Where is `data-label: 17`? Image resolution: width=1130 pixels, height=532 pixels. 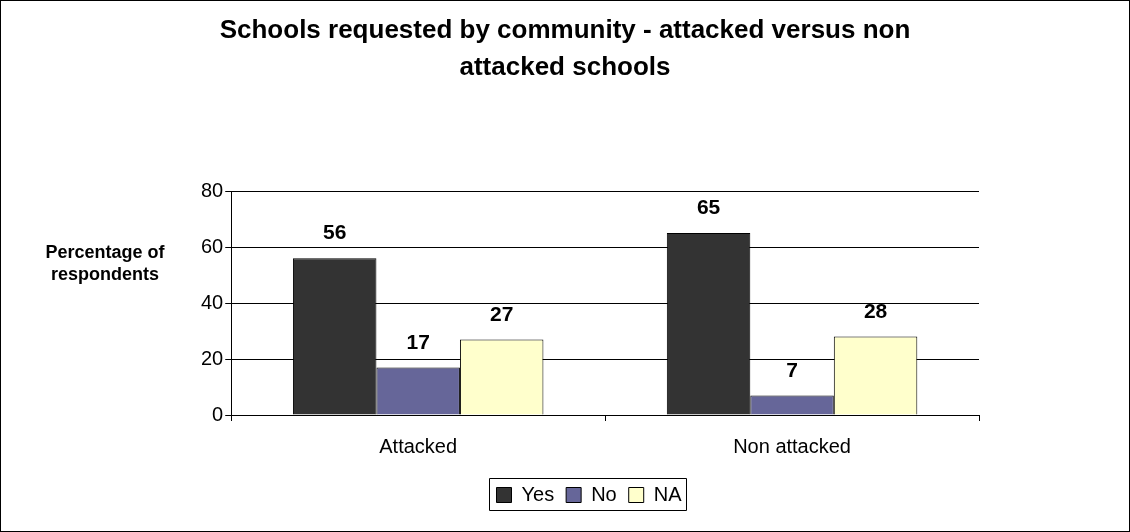
data-label: 17 is located at coordinates (418, 341).